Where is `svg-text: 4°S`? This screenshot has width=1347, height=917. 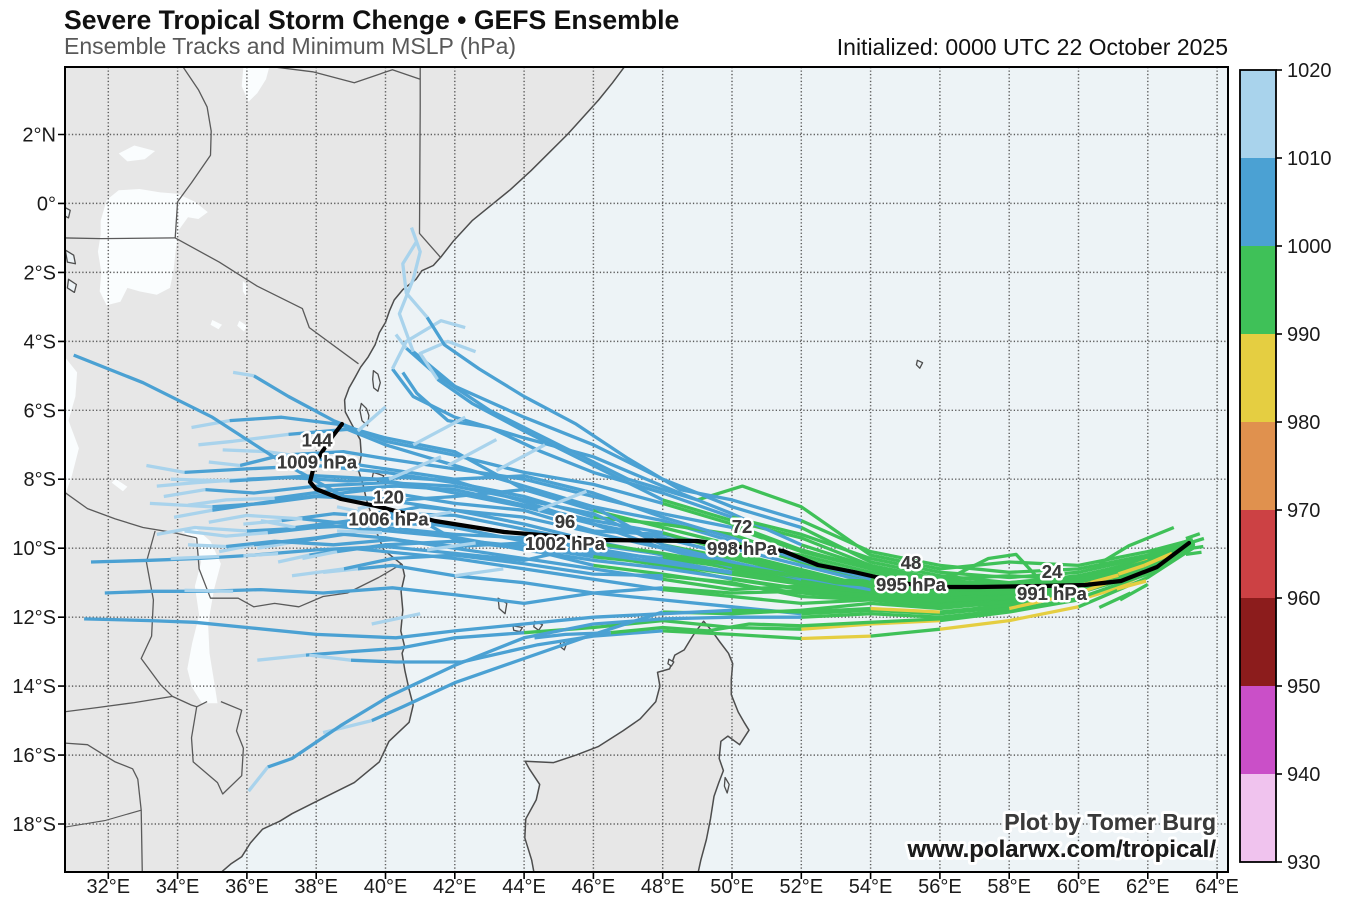
svg-text: 4°S is located at coordinates (40, 342).